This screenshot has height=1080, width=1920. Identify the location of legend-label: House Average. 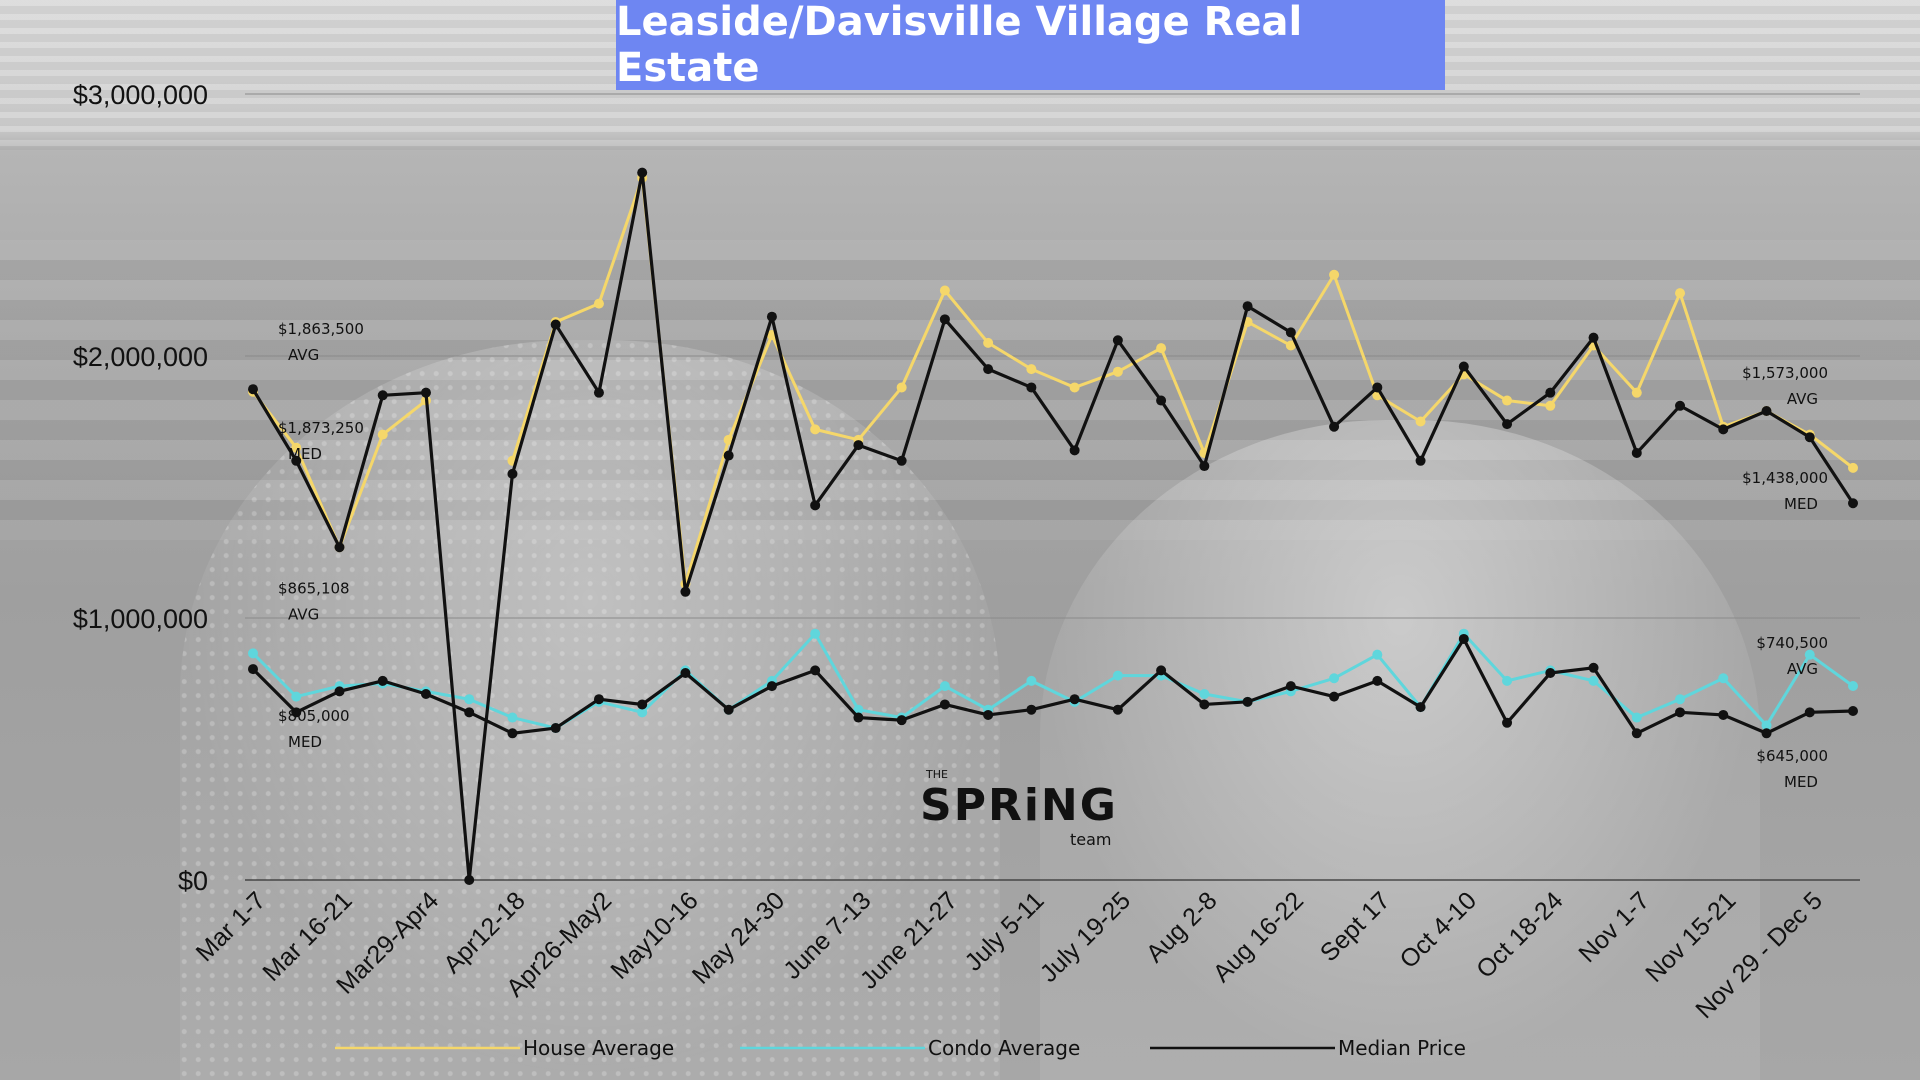
(598, 1048).